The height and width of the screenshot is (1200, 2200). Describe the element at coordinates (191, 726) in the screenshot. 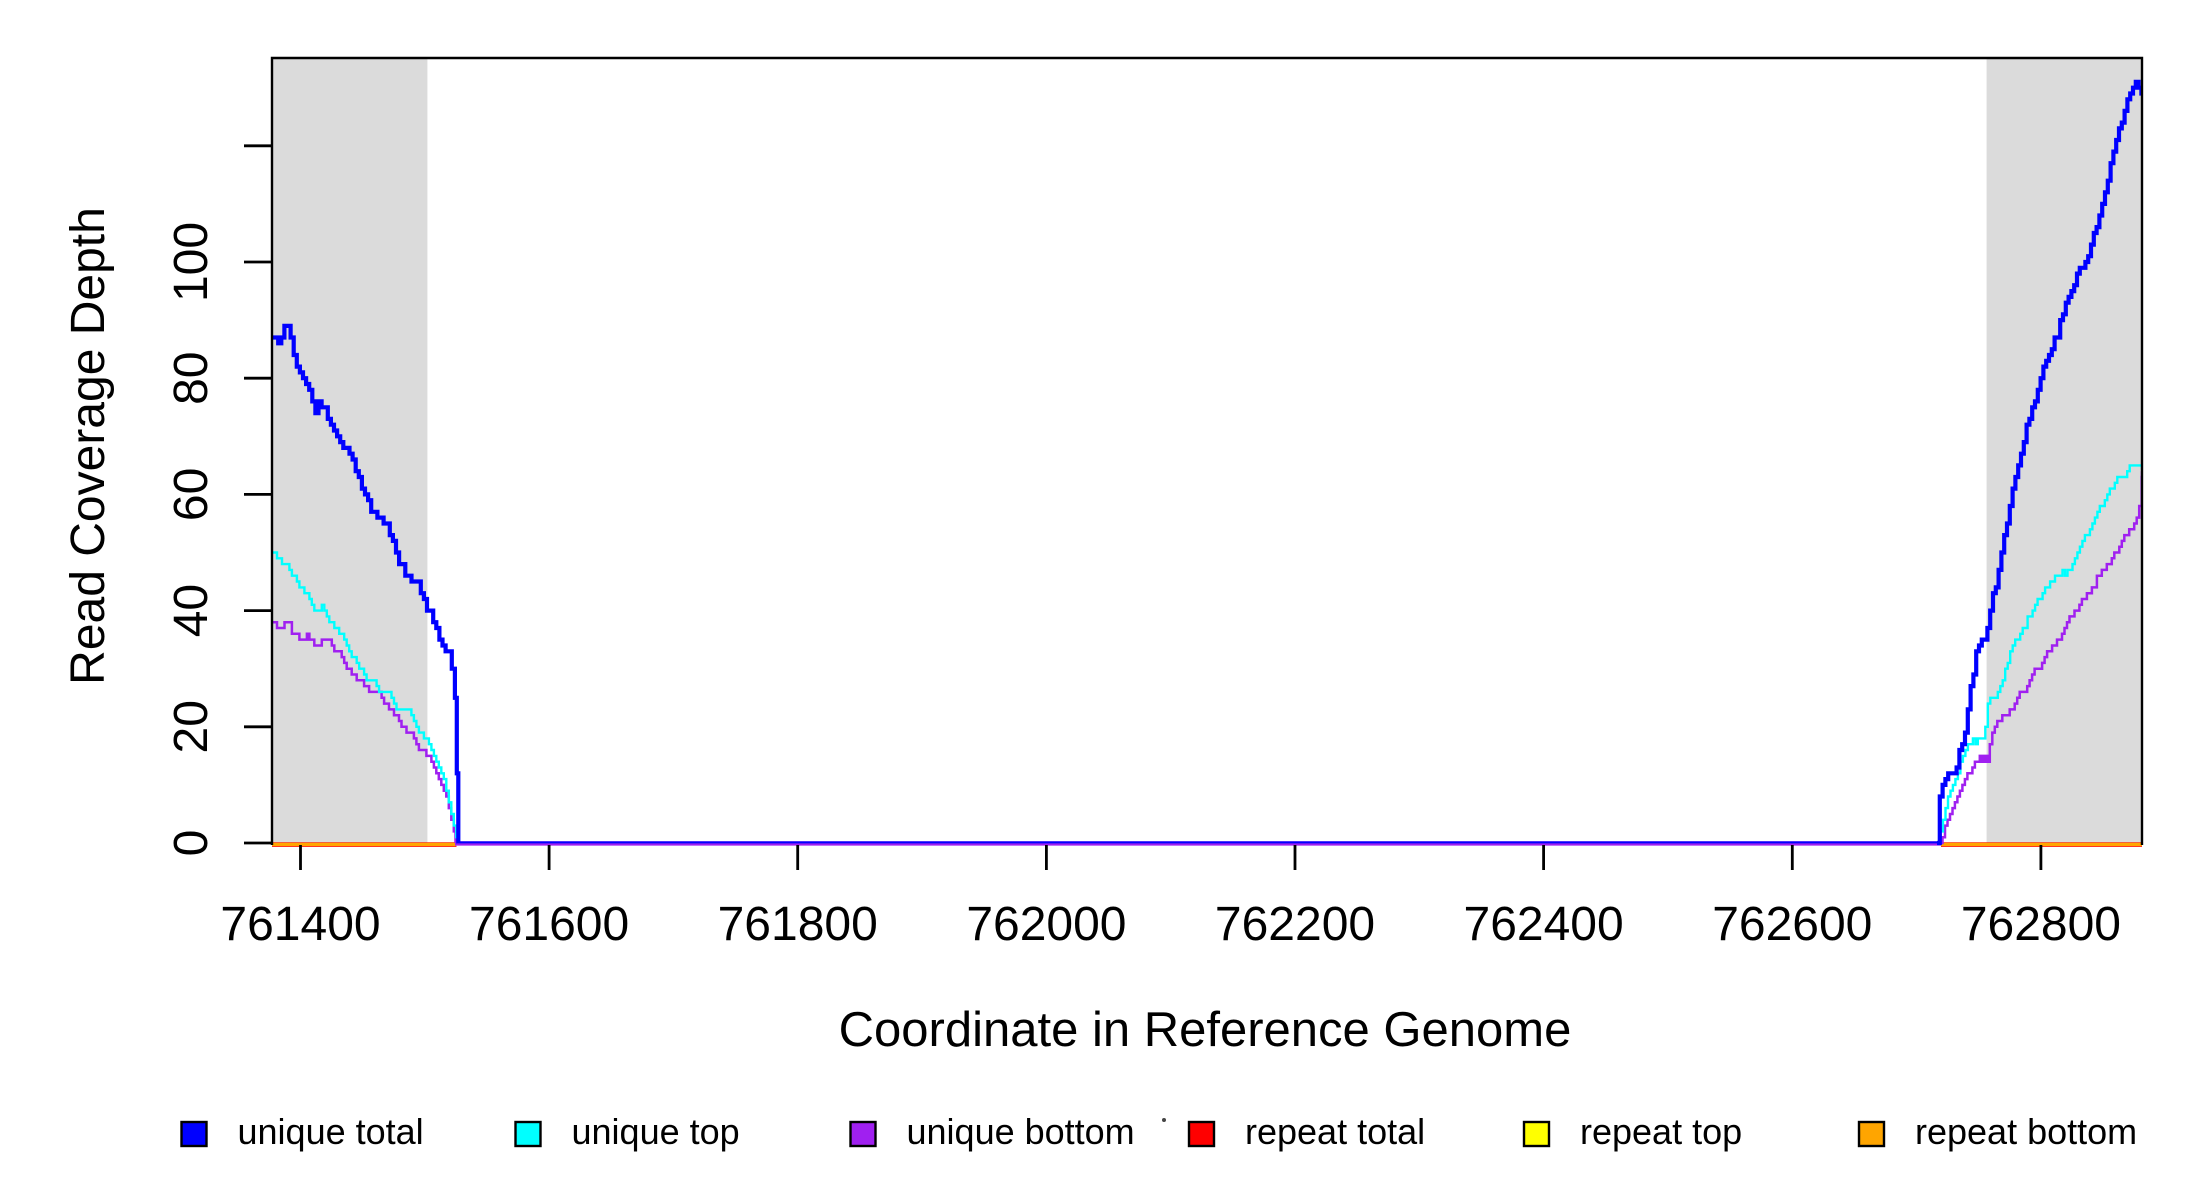

I see `svg-text: 20` at that location.